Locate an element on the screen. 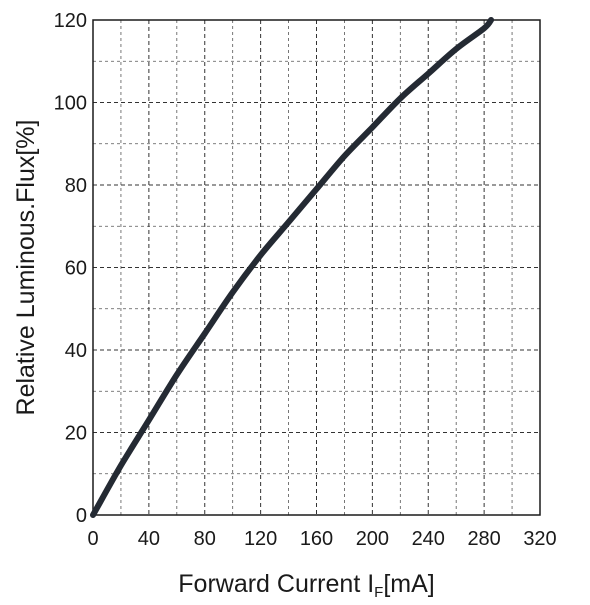 The image size is (590, 605). x-tick-labels: 0 40 80 120 160 200 240 280 320 is located at coordinates (321, 539).